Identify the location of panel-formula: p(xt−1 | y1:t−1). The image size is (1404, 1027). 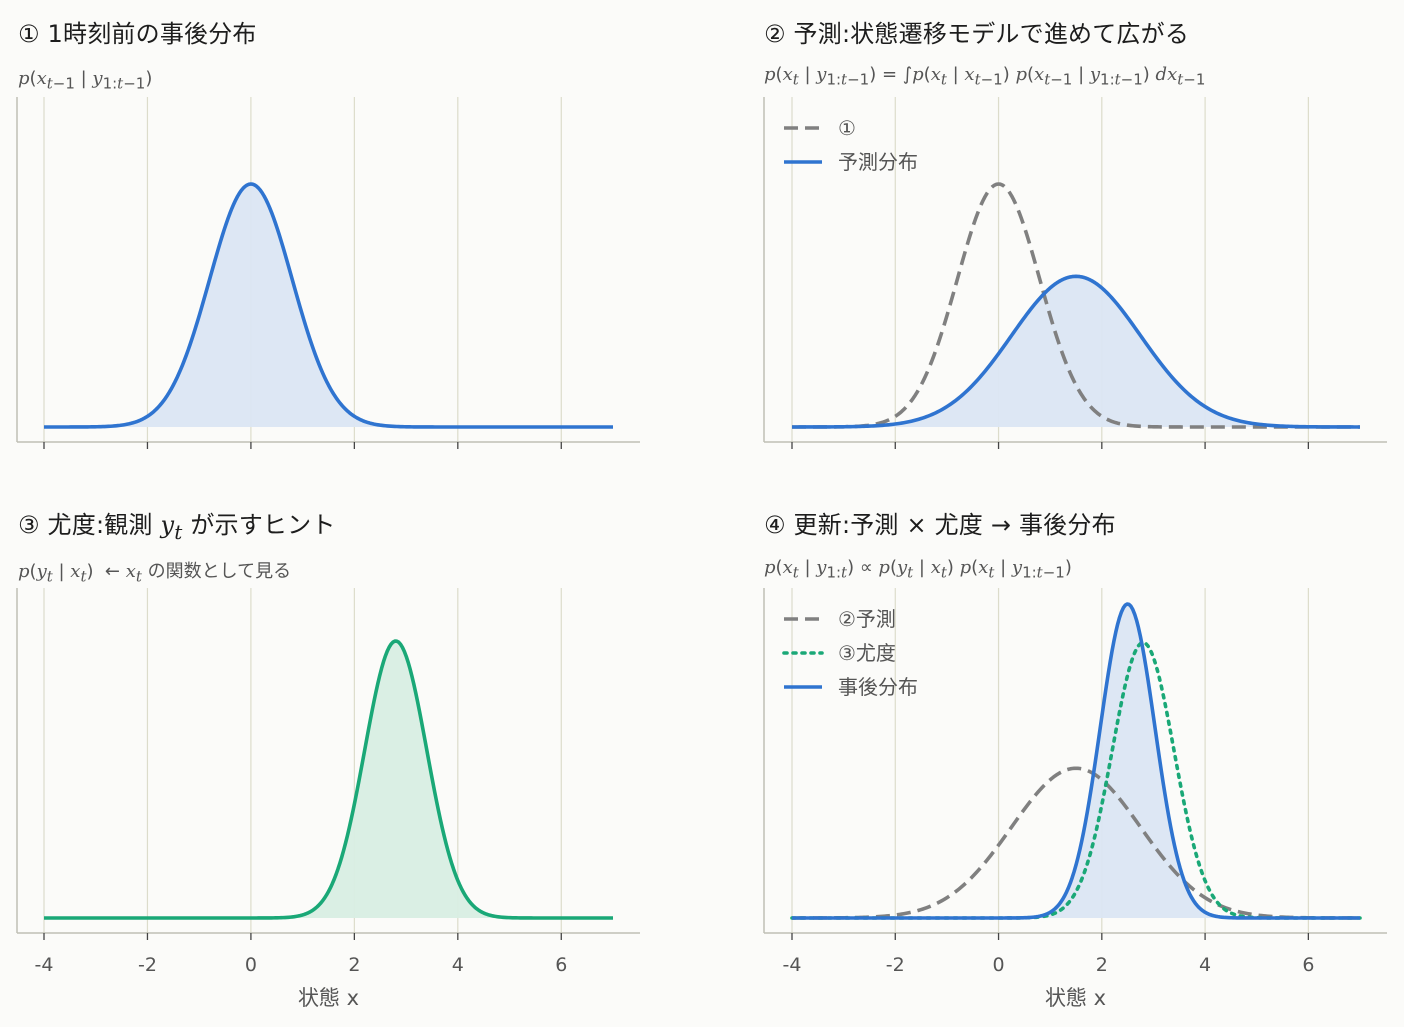
(85, 80).